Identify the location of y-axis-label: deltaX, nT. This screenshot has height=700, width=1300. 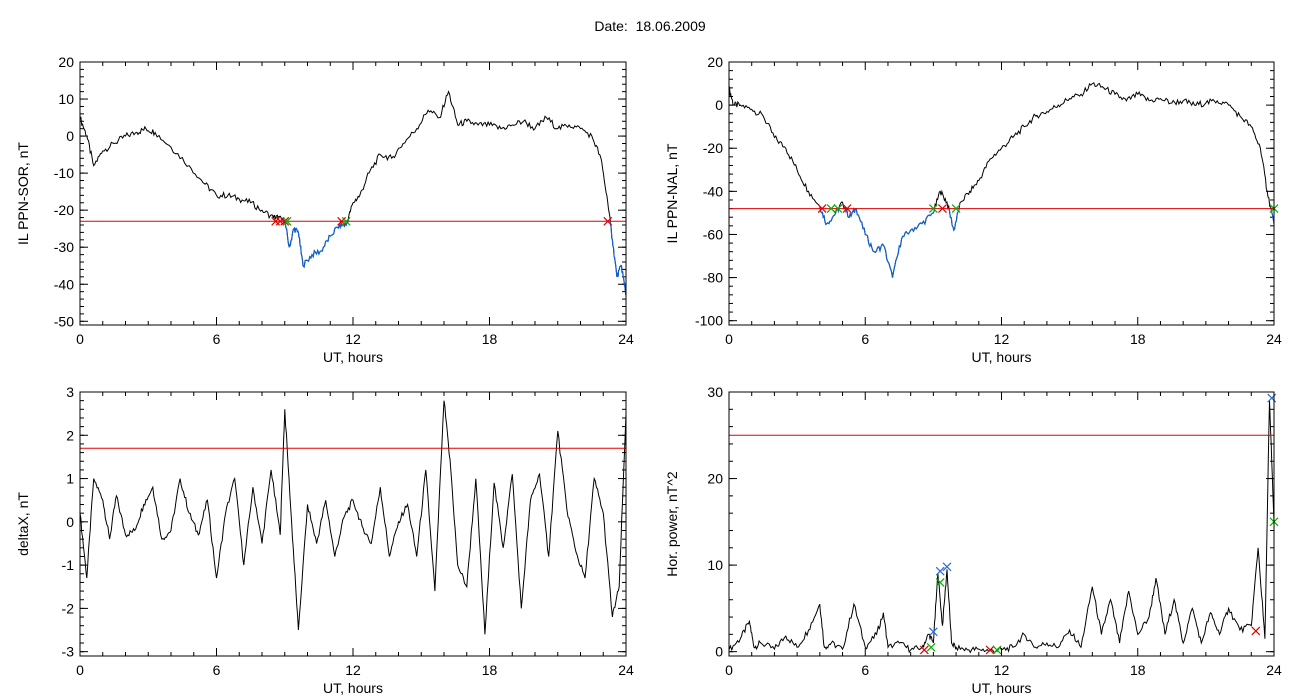
(23, 524).